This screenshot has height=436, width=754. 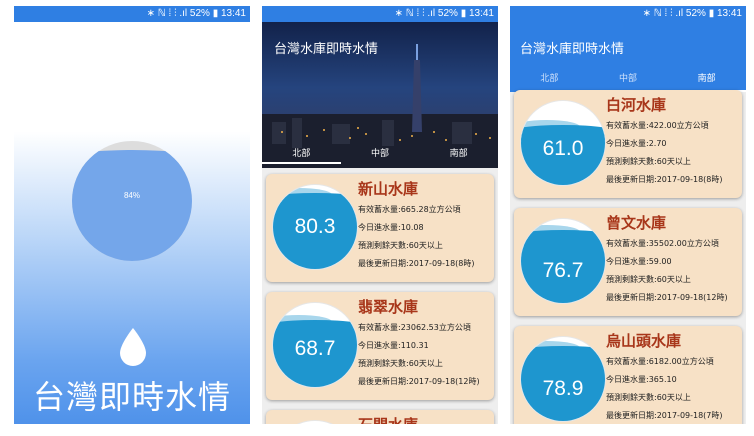 I want to click on effective-storage: 有效蓄水量:422.00立方公頃, so click(x=657, y=125).